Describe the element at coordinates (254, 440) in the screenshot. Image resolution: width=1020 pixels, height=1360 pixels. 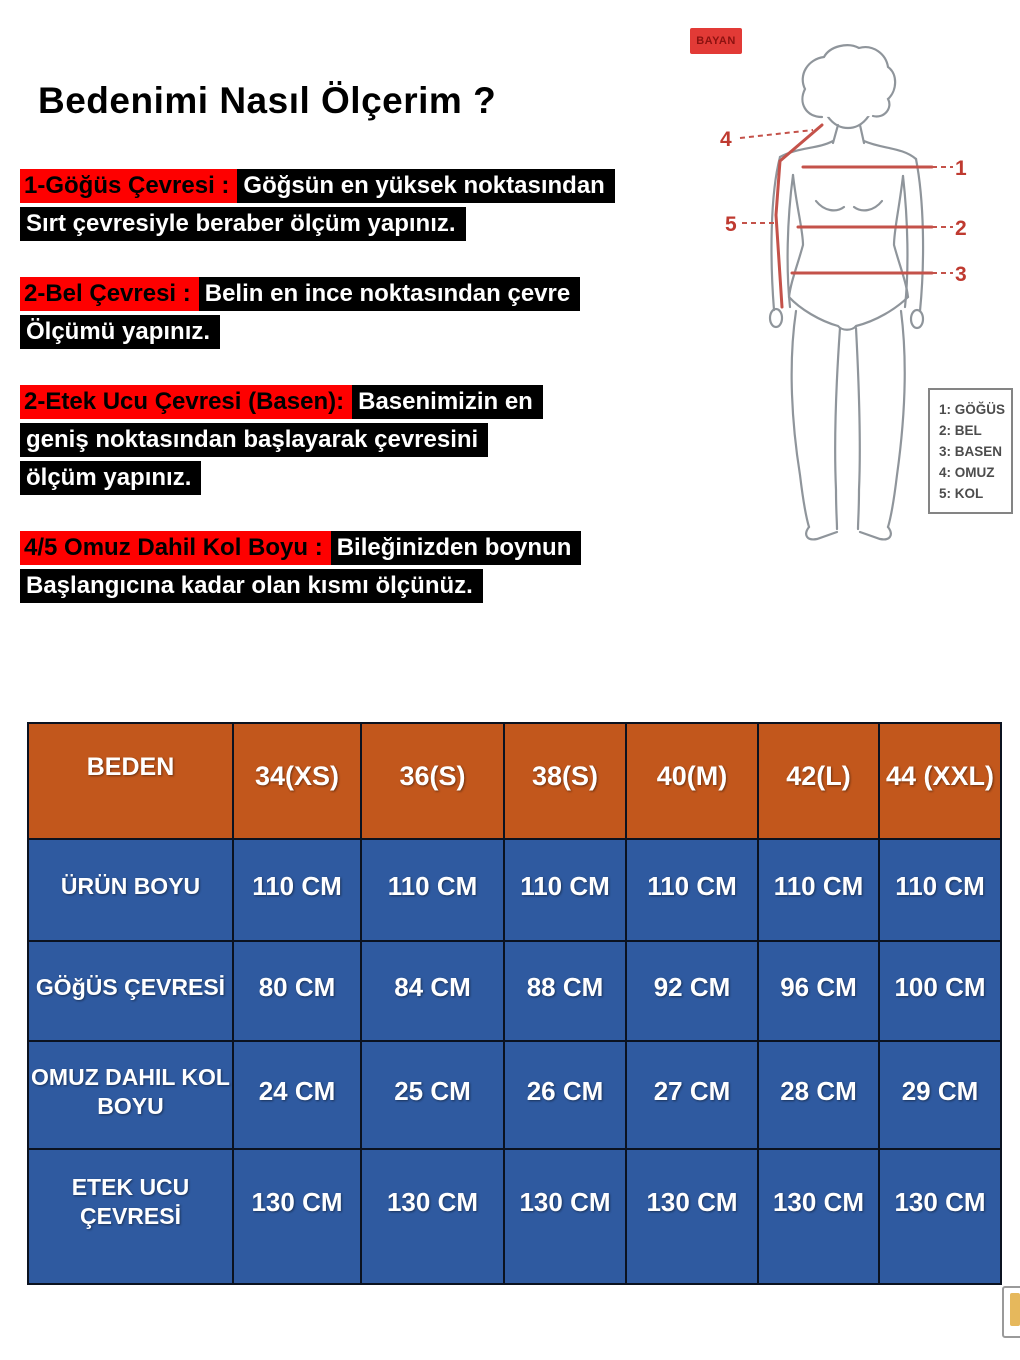
I see `instruction-text: geniş noktasından başlayarak çevresini` at that location.